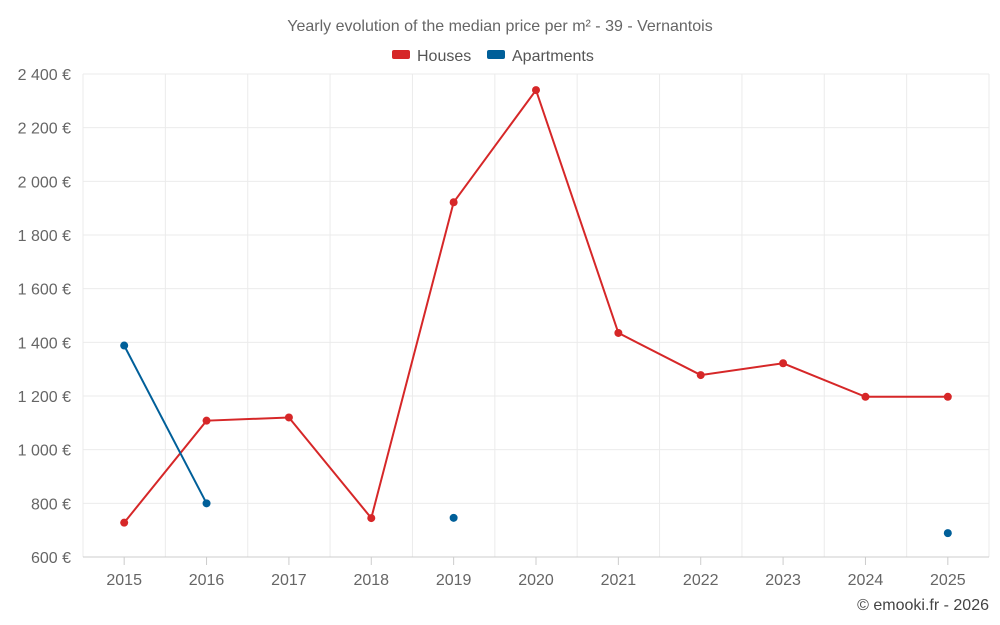 Image resolution: width=1000 pixels, height=625 pixels. Describe the element at coordinates (44, 397) in the screenshot. I see `y-tick-label: 1 200 €` at that location.